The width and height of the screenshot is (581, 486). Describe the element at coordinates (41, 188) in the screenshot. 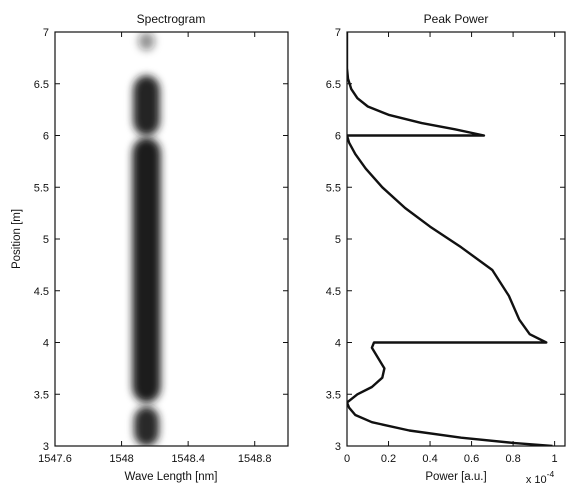

I see `spectrogram-ytick-label: 5.5` at that location.